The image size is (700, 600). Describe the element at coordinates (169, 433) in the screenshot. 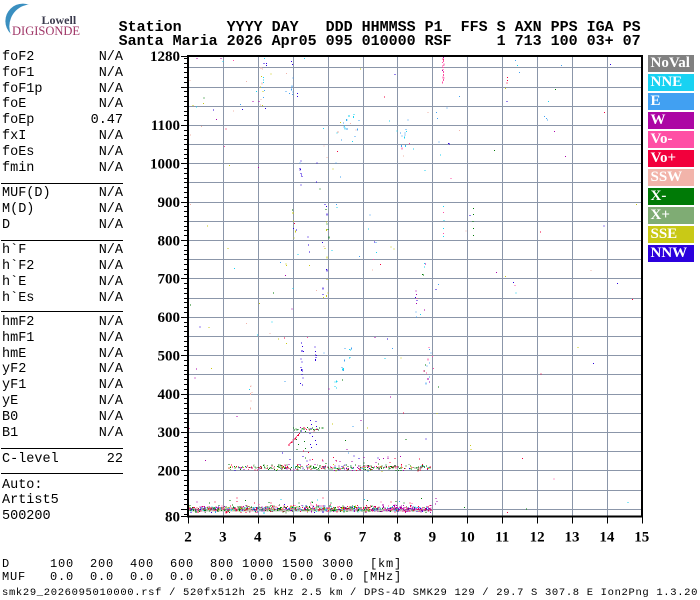

I see `svg-text: 300` at that location.